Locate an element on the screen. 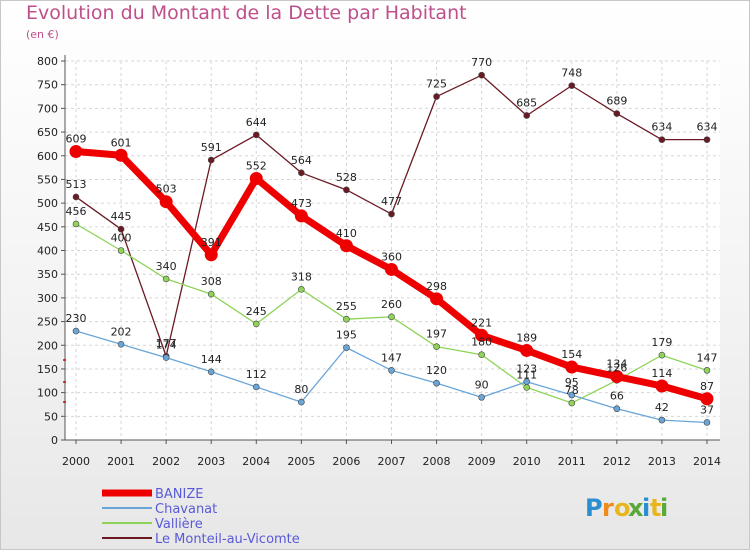 The image size is (750, 550). x-tick-label: 2013 is located at coordinates (662, 461).